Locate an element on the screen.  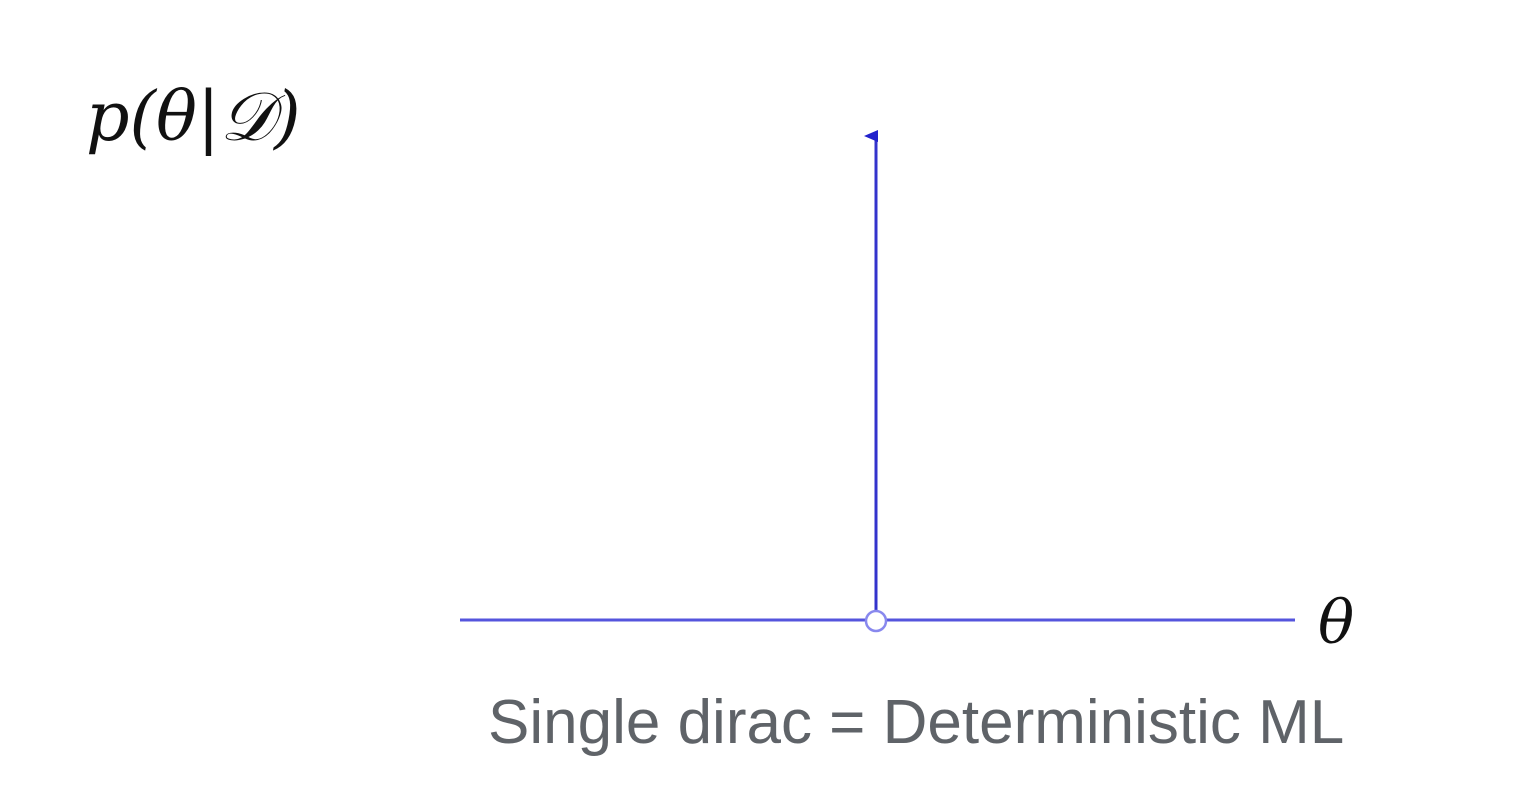
dirac-base-point is located at coordinates (876, 621).